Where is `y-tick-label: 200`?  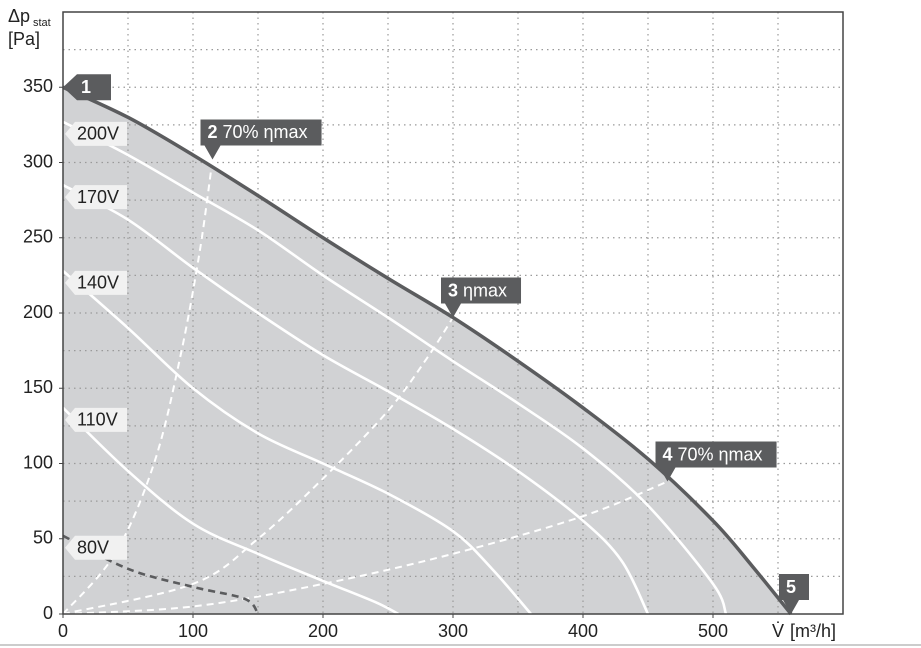
y-tick-label: 200 is located at coordinates (38, 312).